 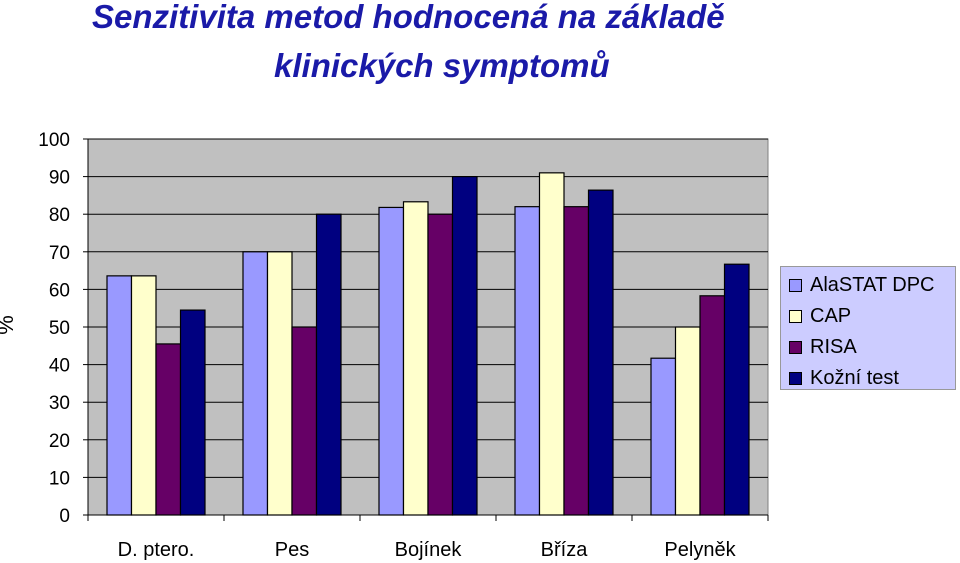 What do you see at coordinates (59, 366) in the screenshot?
I see `y-tick-label: 40` at bounding box center [59, 366].